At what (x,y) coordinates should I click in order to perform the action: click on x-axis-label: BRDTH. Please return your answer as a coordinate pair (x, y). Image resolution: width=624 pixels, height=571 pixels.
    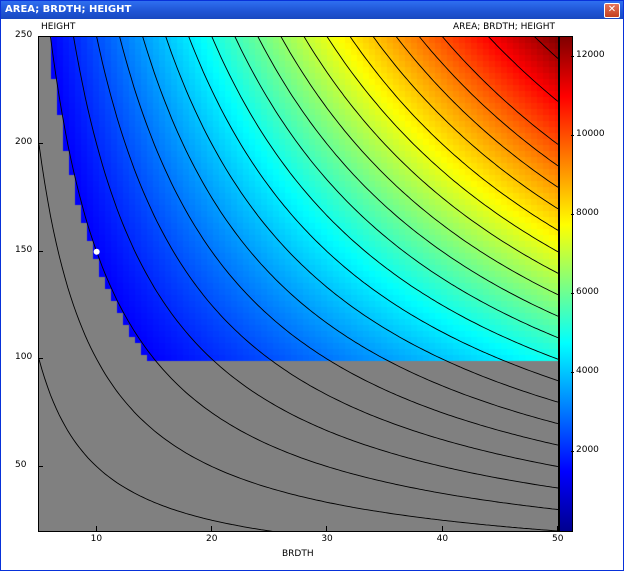
    Looking at the image, I should click on (298, 554).